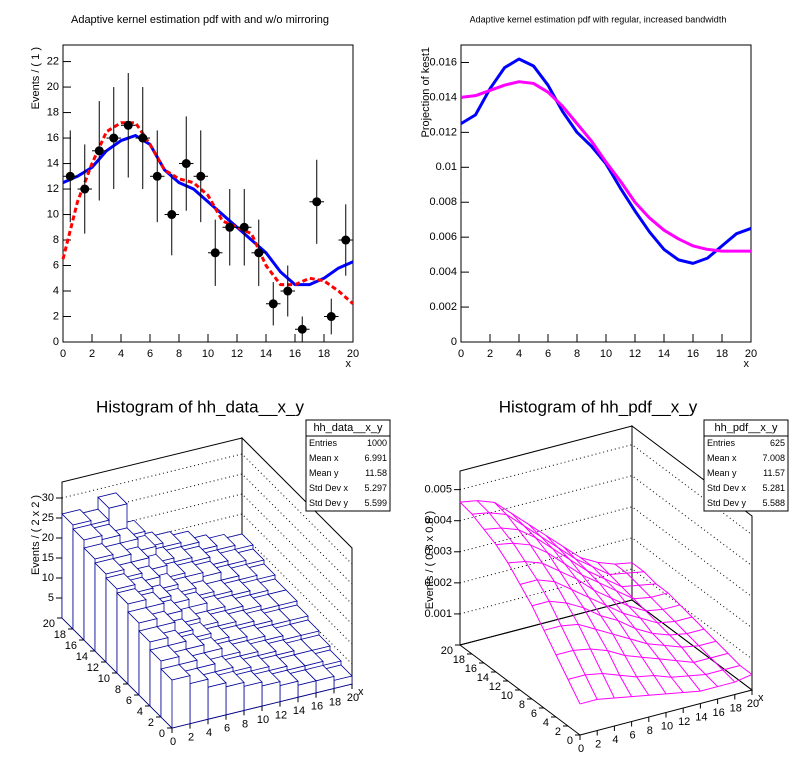 The image size is (796, 772). What do you see at coordinates (56, 291) in the screenshot?
I see `y-tick-label: 4` at bounding box center [56, 291].